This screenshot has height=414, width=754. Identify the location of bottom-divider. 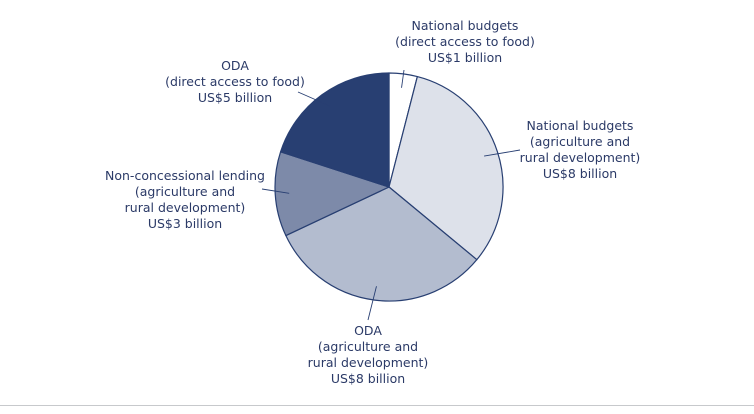
(377, 405).